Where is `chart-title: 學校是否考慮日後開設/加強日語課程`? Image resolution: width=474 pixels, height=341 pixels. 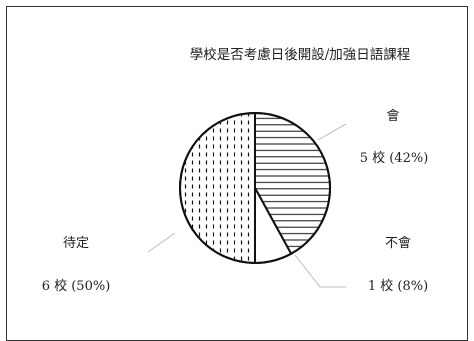 chart-title: 學校是否考慮日後開設/加強日語課程 is located at coordinates (300, 54).